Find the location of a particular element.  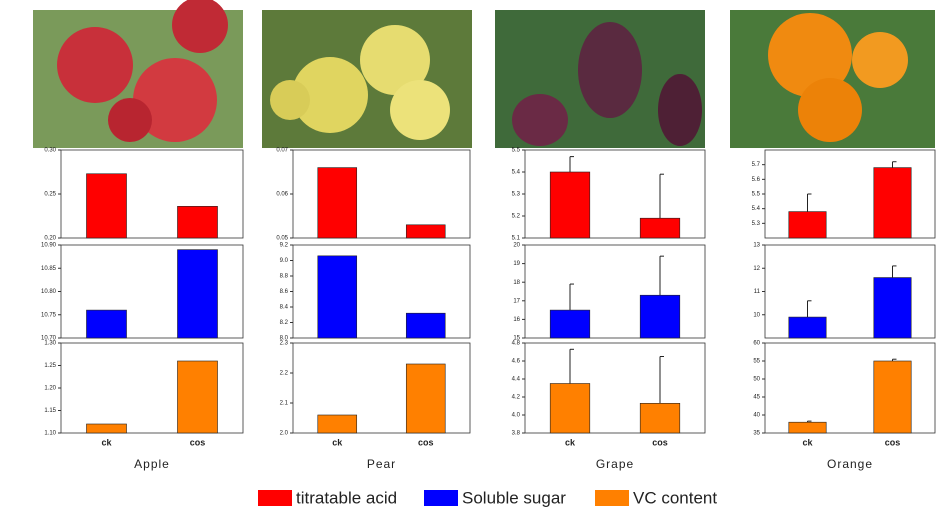

x-axis-label: Apple is located at coordinates (152, 464).